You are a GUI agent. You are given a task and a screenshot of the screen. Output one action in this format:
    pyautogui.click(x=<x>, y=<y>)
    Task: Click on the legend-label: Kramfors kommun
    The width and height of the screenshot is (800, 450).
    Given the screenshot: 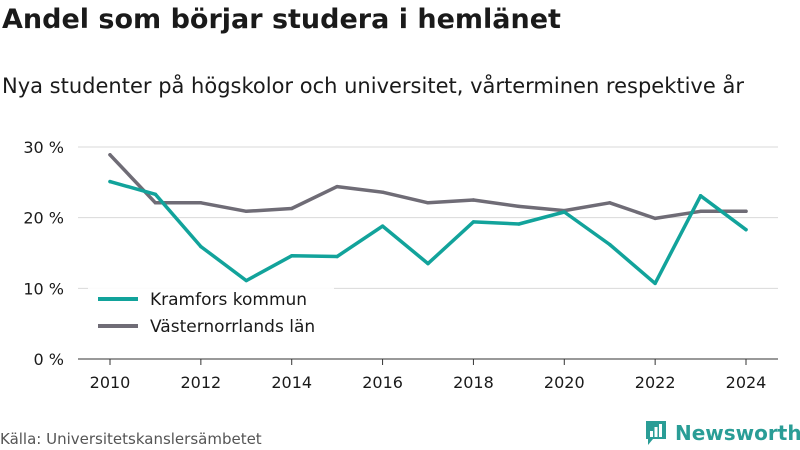 What is the action you would take?
    pyautogui.click(x=228, y=300)
    